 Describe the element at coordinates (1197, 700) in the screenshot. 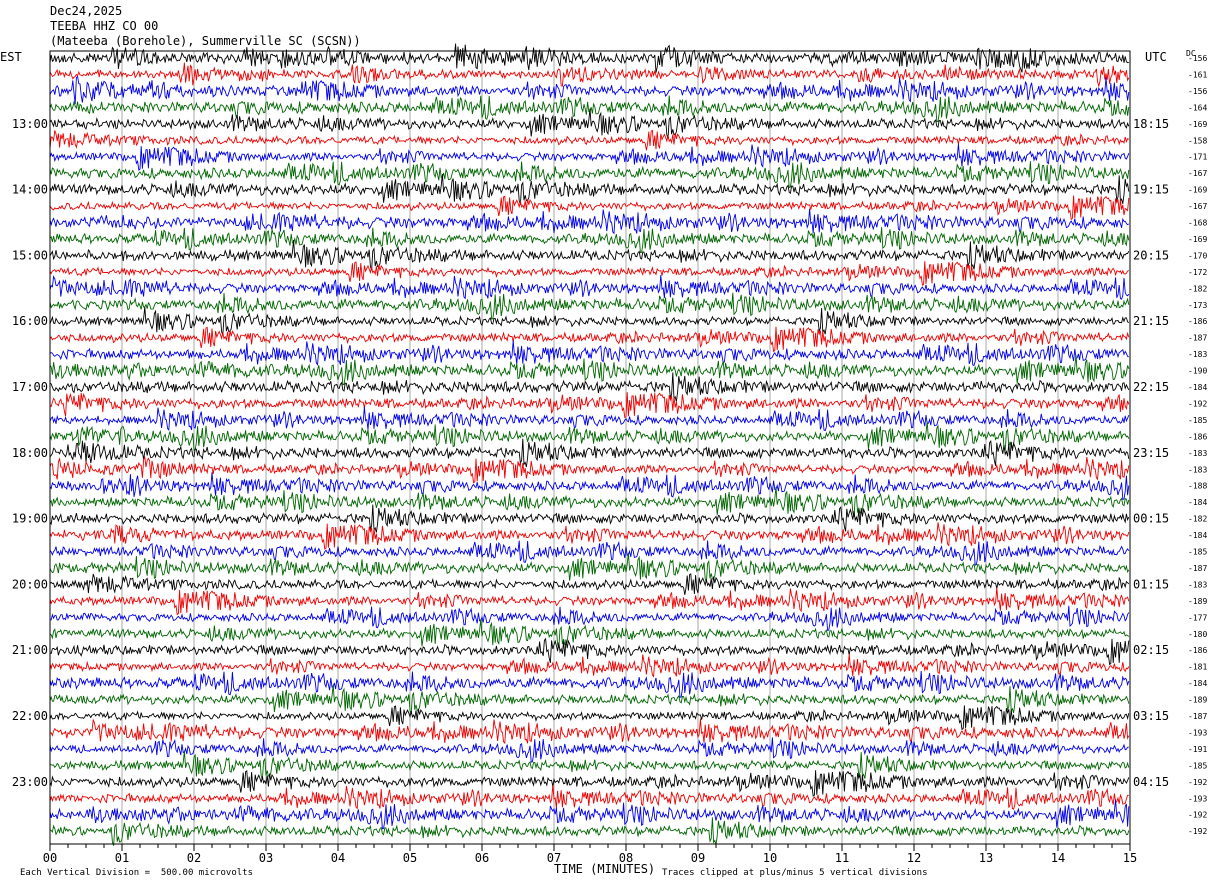

I see `dc-offset-label: -189` at that location.